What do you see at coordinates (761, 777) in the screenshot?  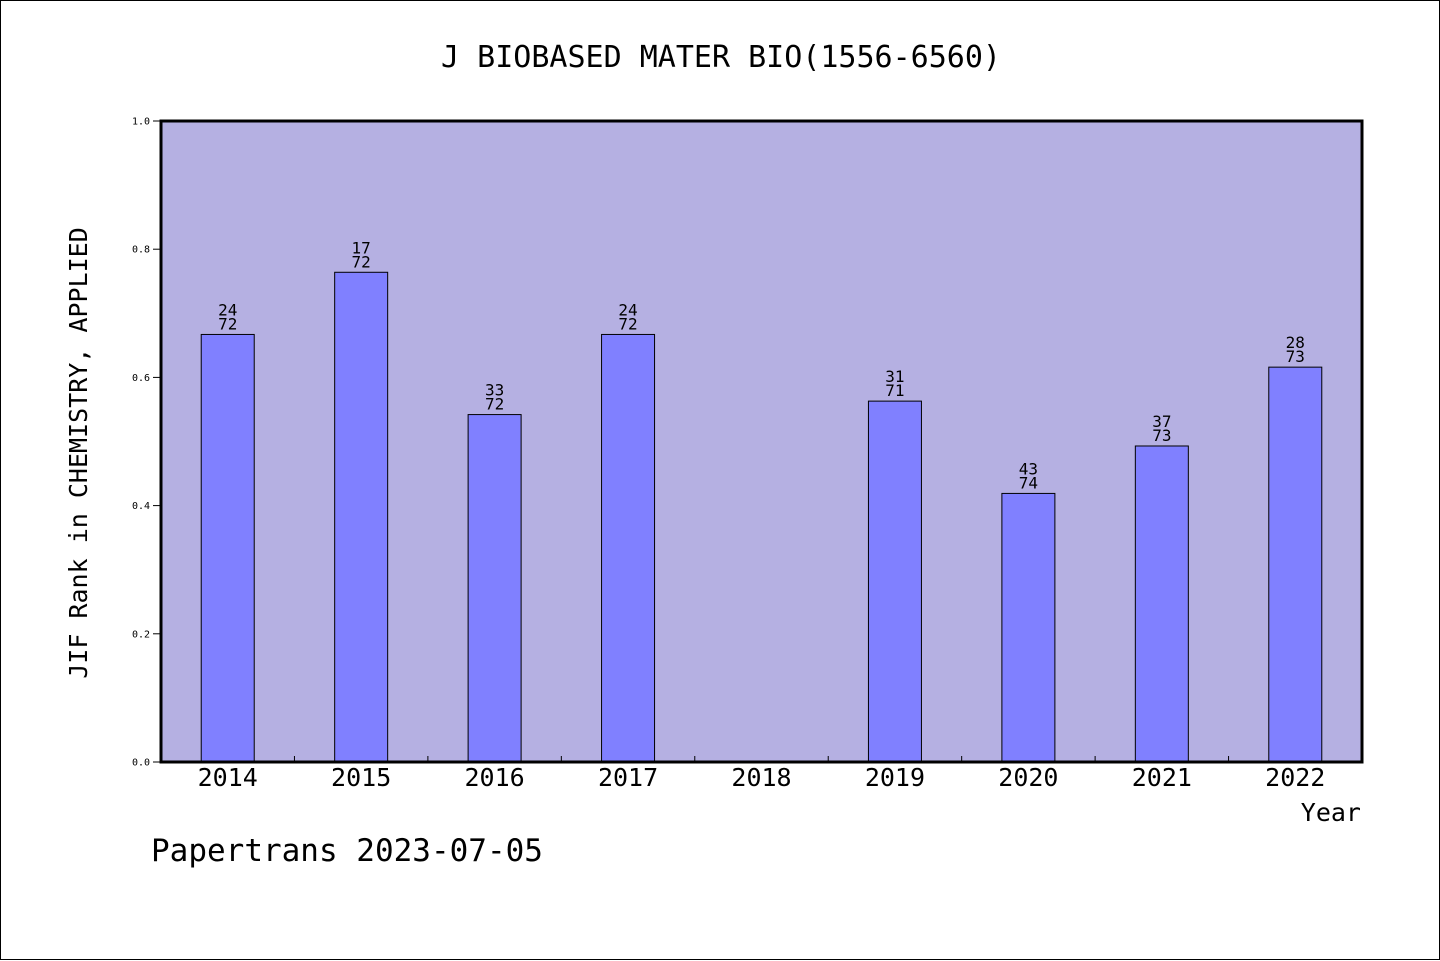 I see `x-tick-label-2018: 2018` at bounding box center [761, 777].